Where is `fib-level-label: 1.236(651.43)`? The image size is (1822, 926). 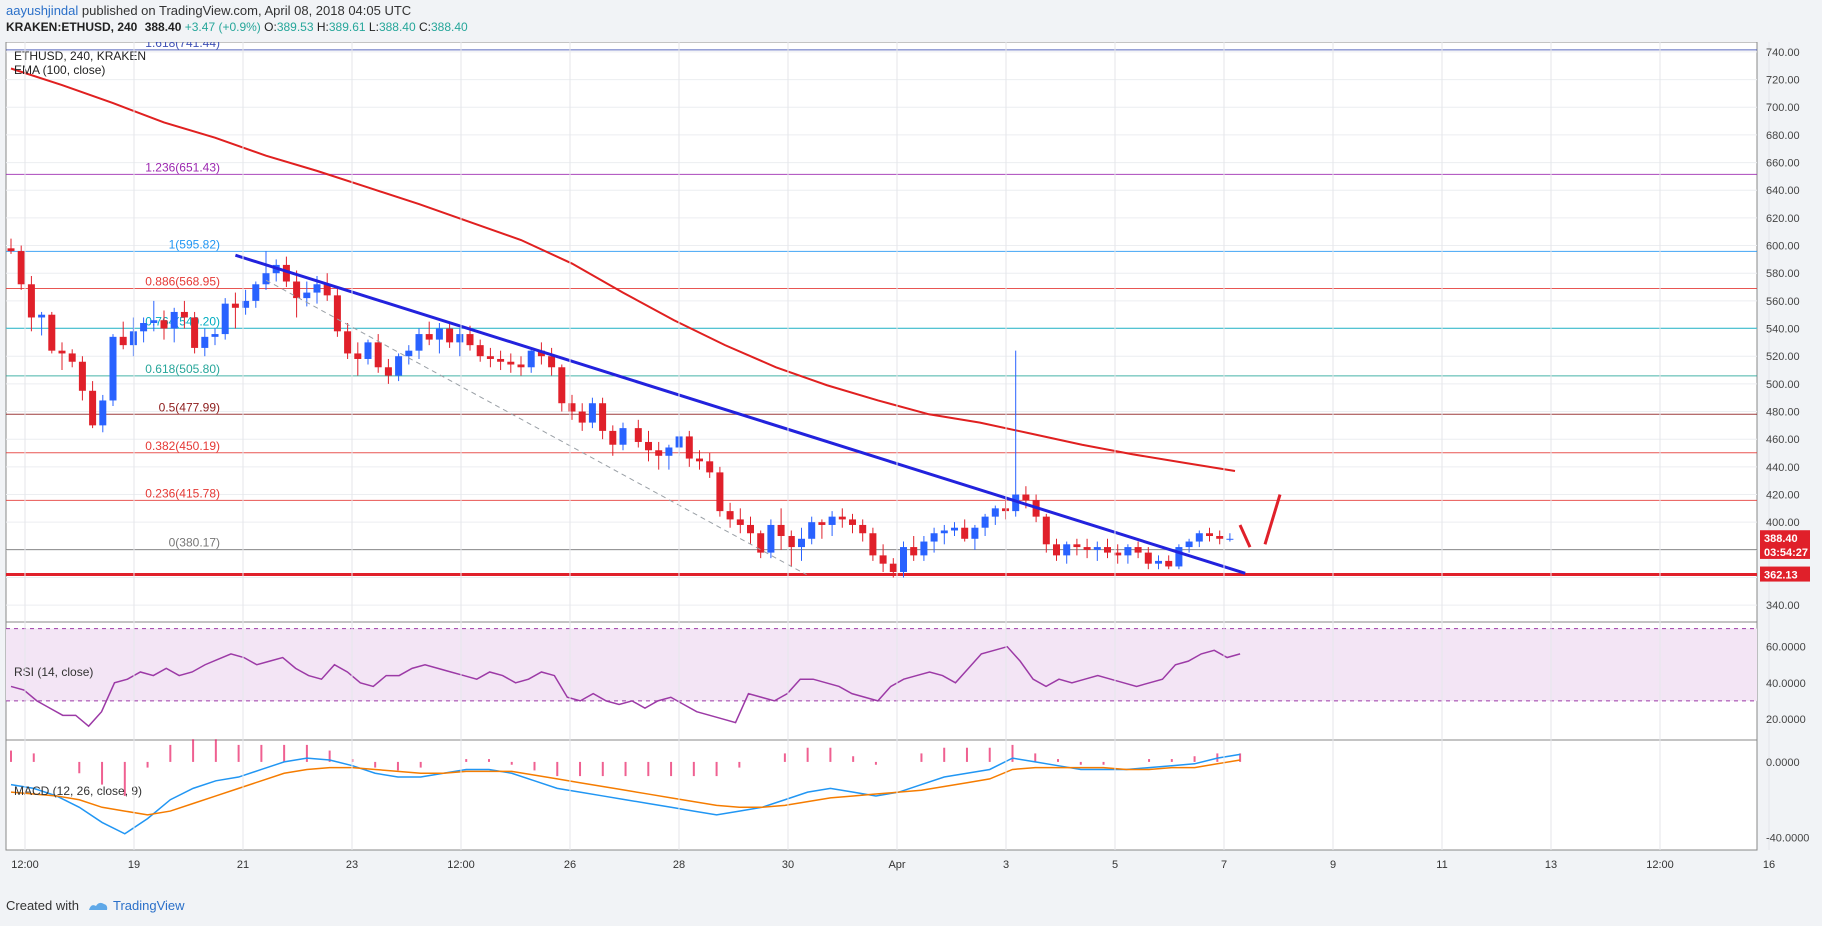 fib-level-label: 1.236(651.43) is located at coordinates (182, 167).